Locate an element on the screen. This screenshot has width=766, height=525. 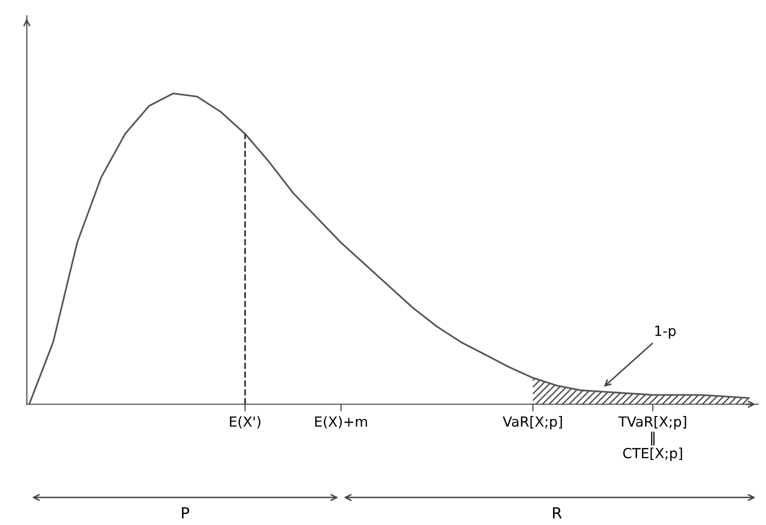
text: R is located at coordinates (557, 512).